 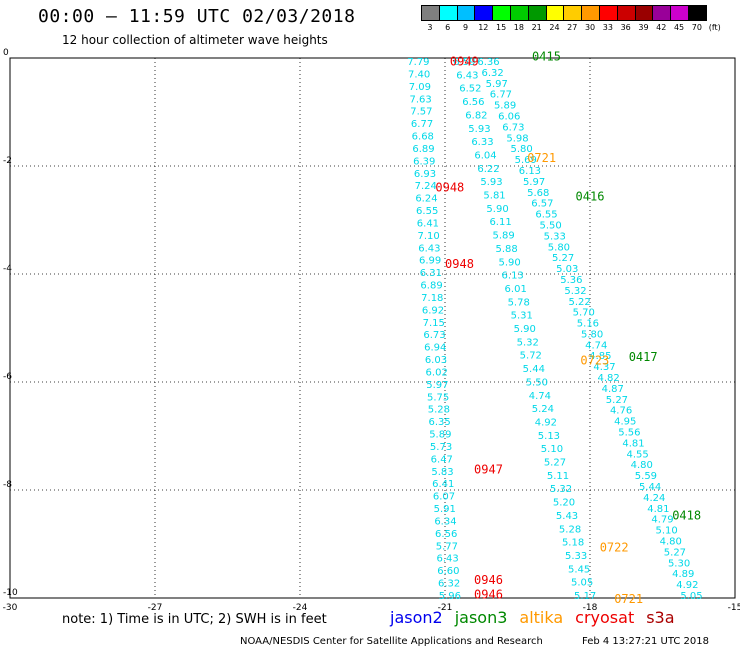 I want to click on color-scale-label: 3, so click(x=430, y=27).